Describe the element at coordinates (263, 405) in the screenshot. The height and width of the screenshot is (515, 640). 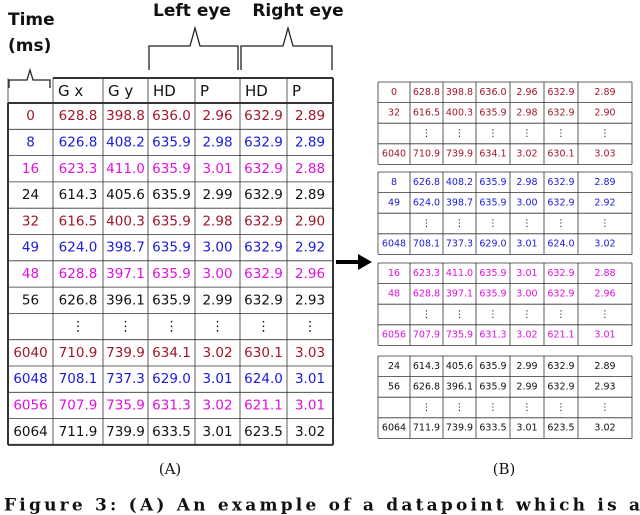
I see `table-a-cell: 621.1` at that location.